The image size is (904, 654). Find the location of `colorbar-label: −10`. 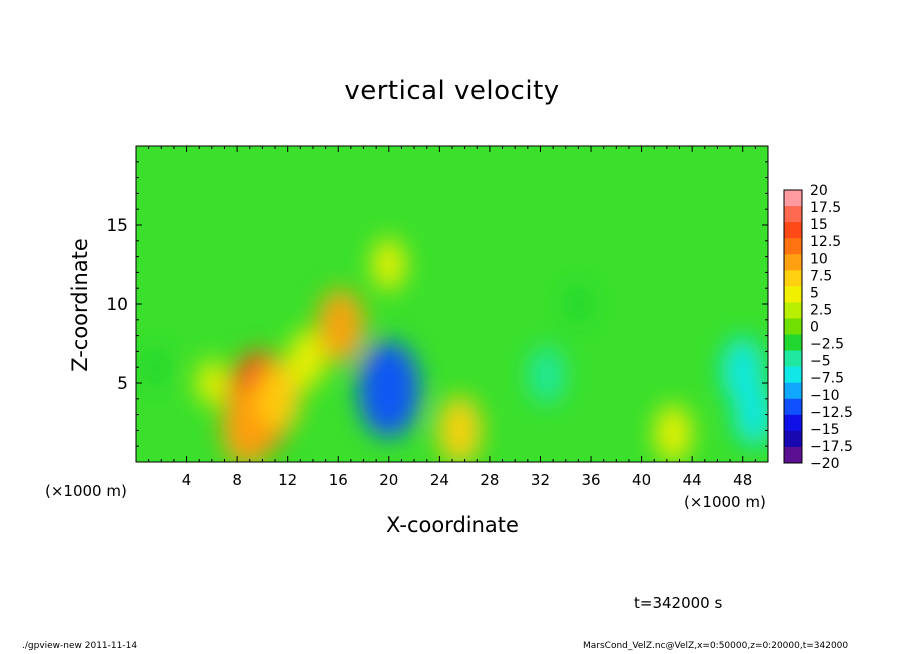

colorbar-label: −10 is located at coordinates (825, 396).